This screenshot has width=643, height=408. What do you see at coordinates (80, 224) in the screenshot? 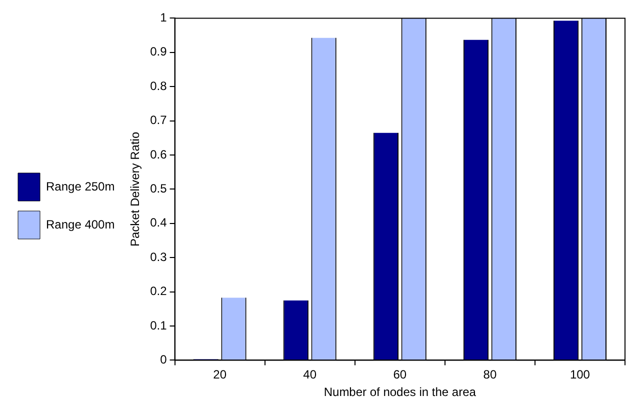
I see `legend-label: Range 400m` at bounding box center [80, 224].